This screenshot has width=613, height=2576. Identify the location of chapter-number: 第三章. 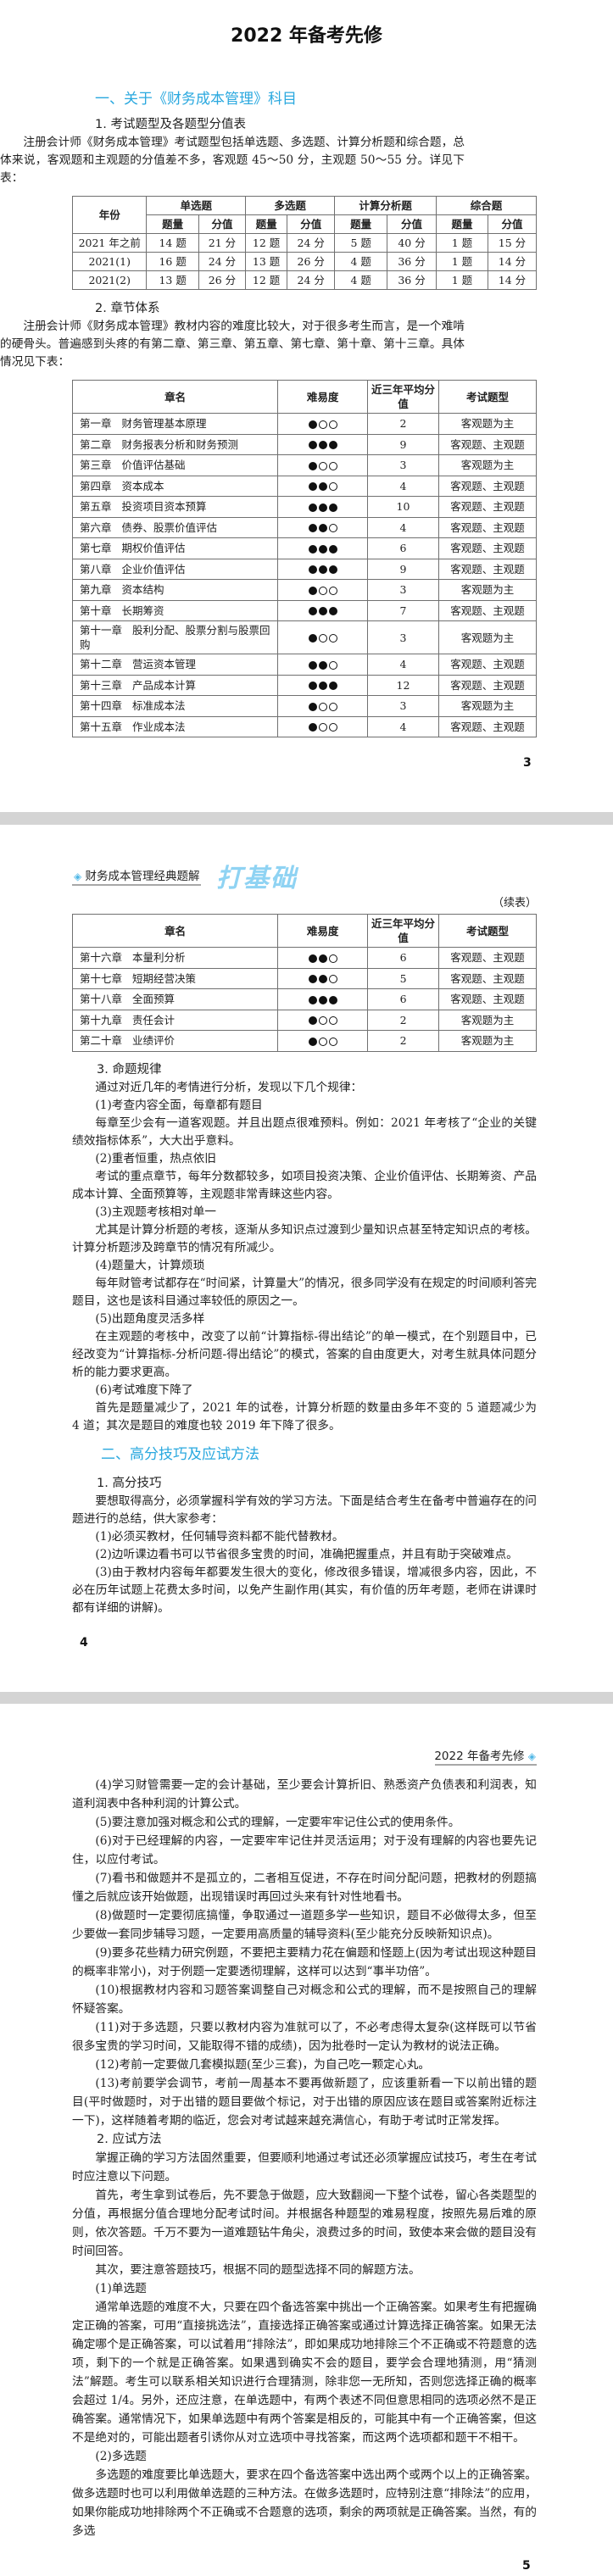
(96, 465).